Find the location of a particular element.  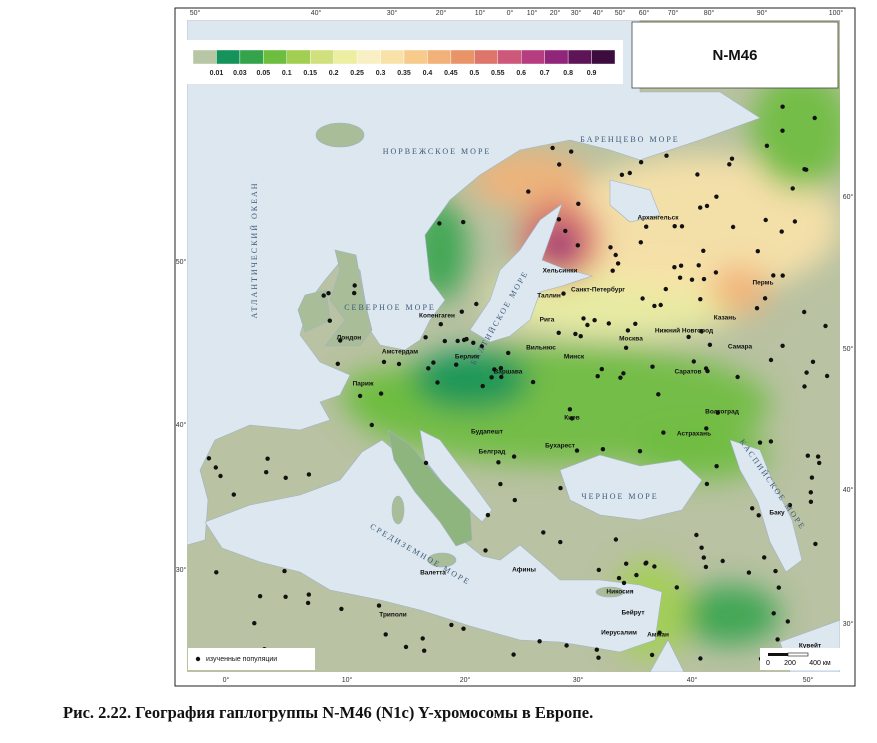

city-label: Санкт-Петербург is located at coordinates (598, 290).